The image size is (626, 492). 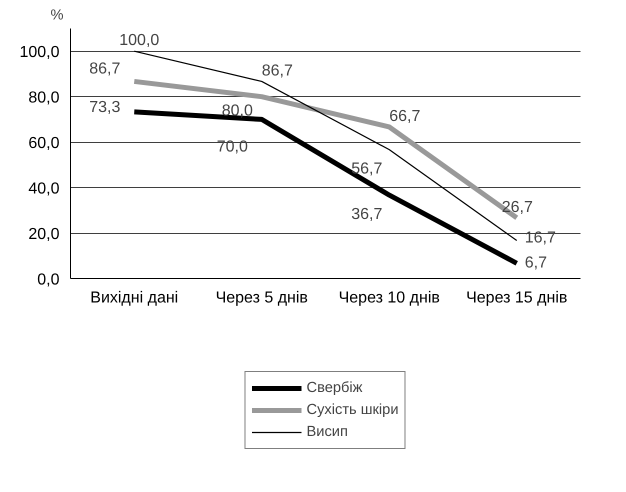 What do you see at coordinates (134, 298) in the screenshot?
I see `x-tick-label: Вихідні дані` at bounding box center [134, 298].